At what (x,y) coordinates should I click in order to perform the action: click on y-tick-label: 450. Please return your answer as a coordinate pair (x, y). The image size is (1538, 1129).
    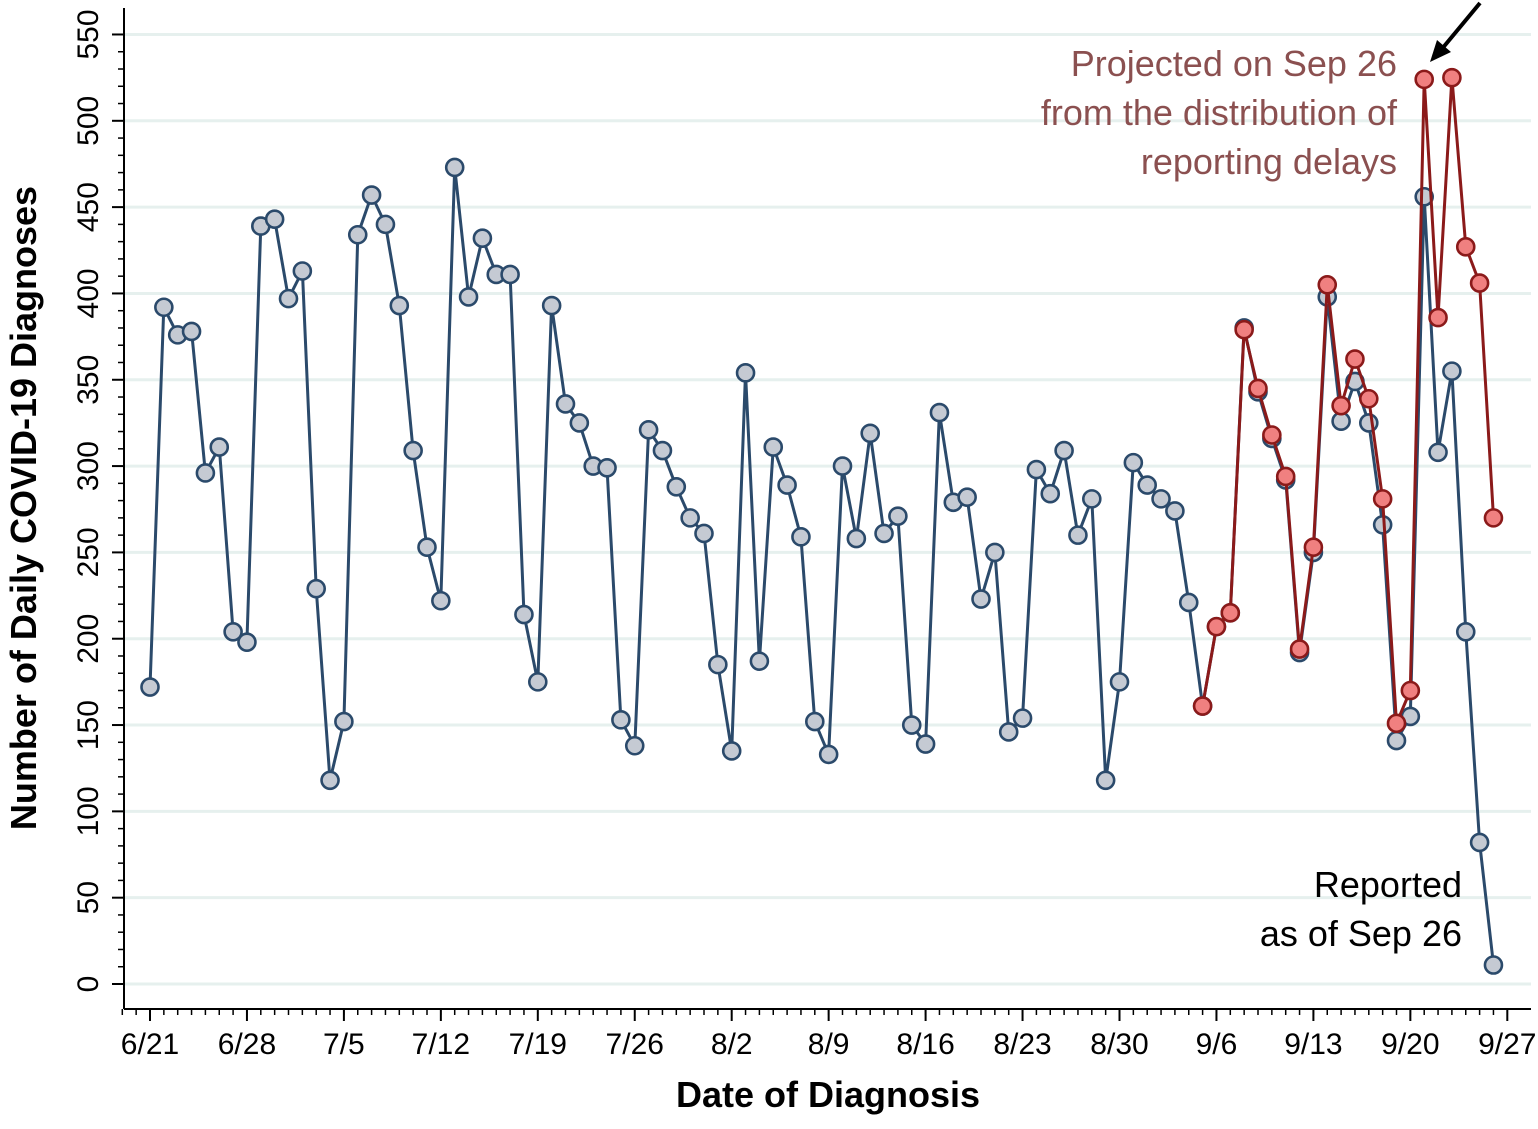
    Looking at the image, I should click on (88, 207).